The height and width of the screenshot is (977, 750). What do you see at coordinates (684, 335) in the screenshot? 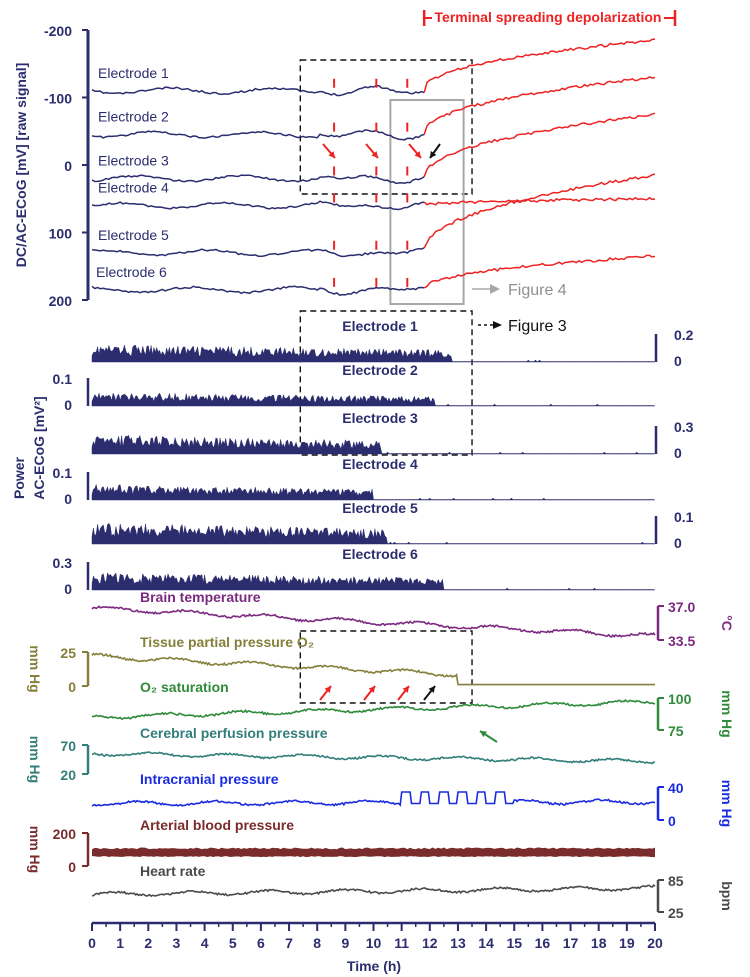
I see `power-y-tick-label: 0.2` at bounding box center [684, 335].